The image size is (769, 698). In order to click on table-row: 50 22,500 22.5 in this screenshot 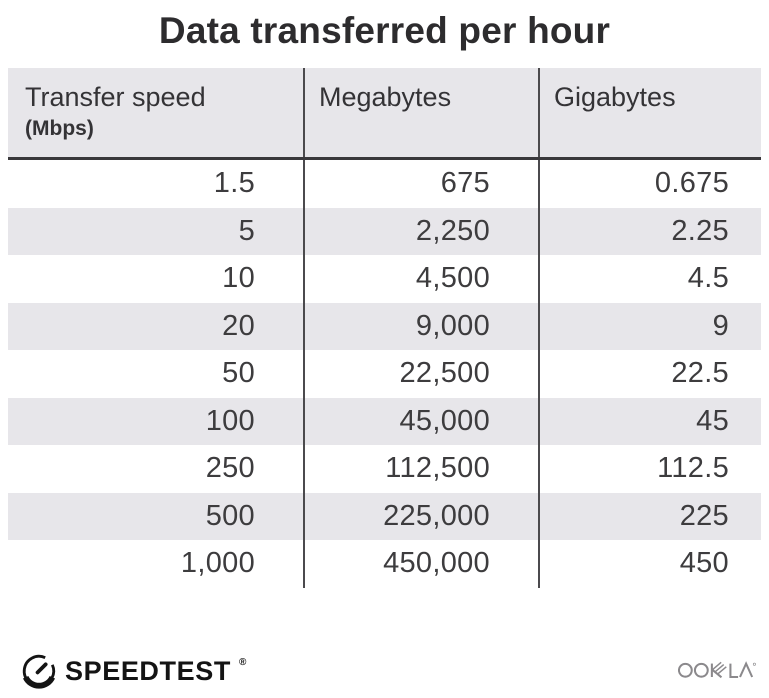, I will do `click(384, 374)`.